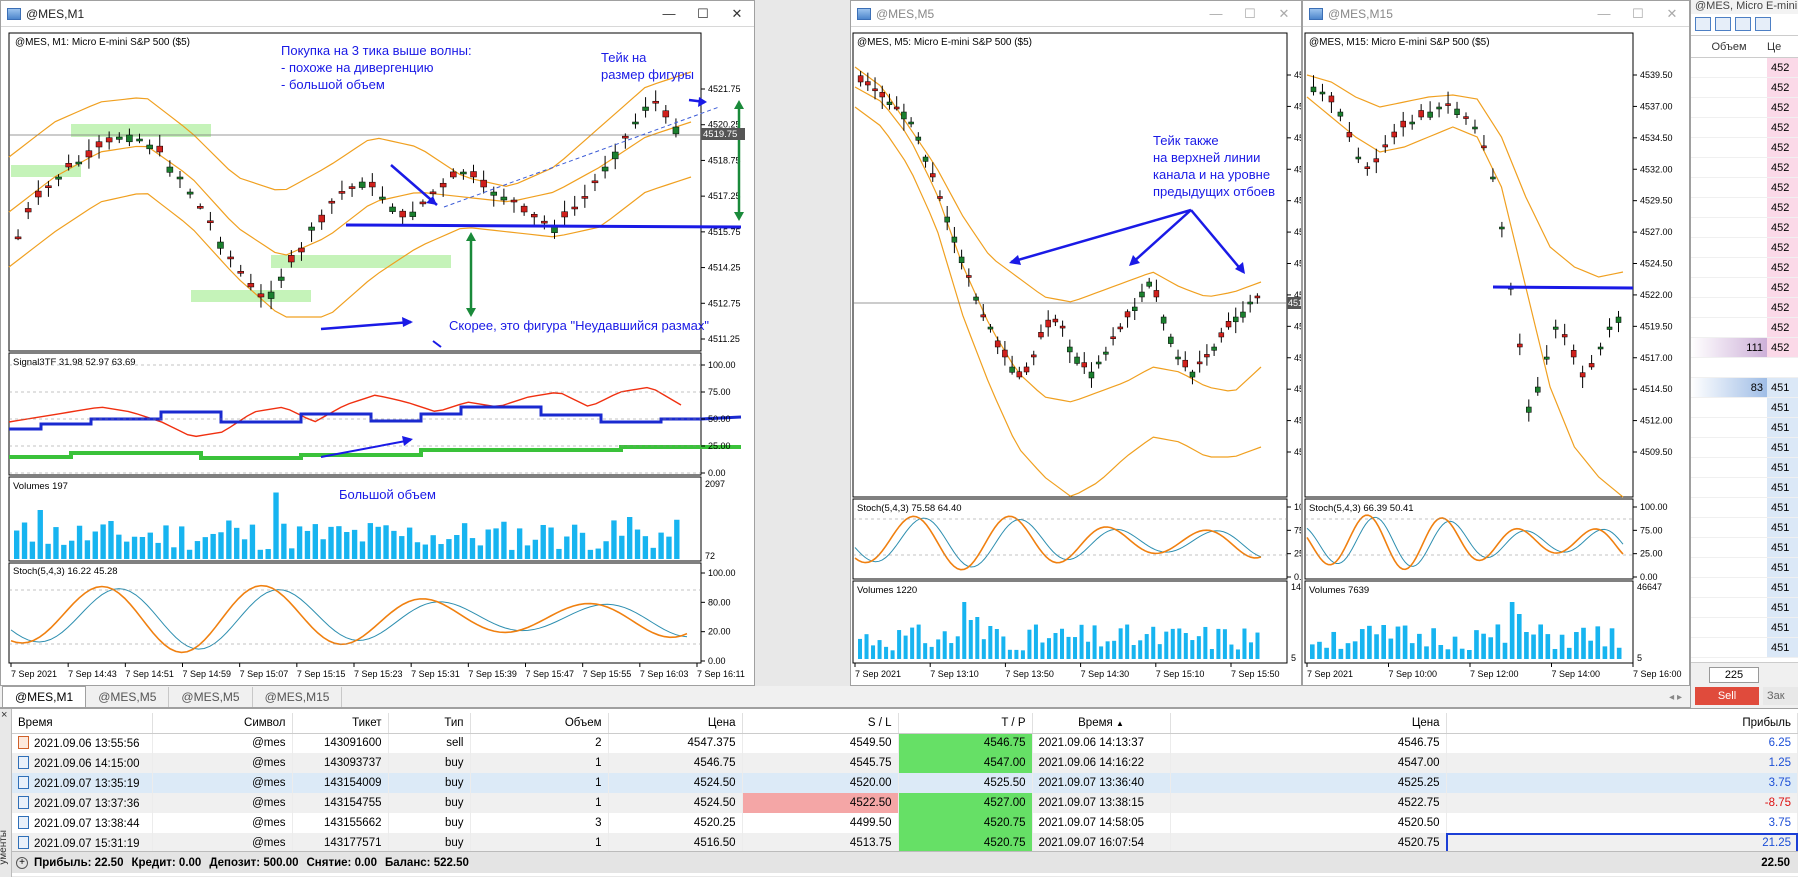 Image resolution: width=1798 pixels, height=877 pixels. Describe the element at coordinates (1296, 587) in the screenshot. I see `volumes-max-tick: 14614` at that location.